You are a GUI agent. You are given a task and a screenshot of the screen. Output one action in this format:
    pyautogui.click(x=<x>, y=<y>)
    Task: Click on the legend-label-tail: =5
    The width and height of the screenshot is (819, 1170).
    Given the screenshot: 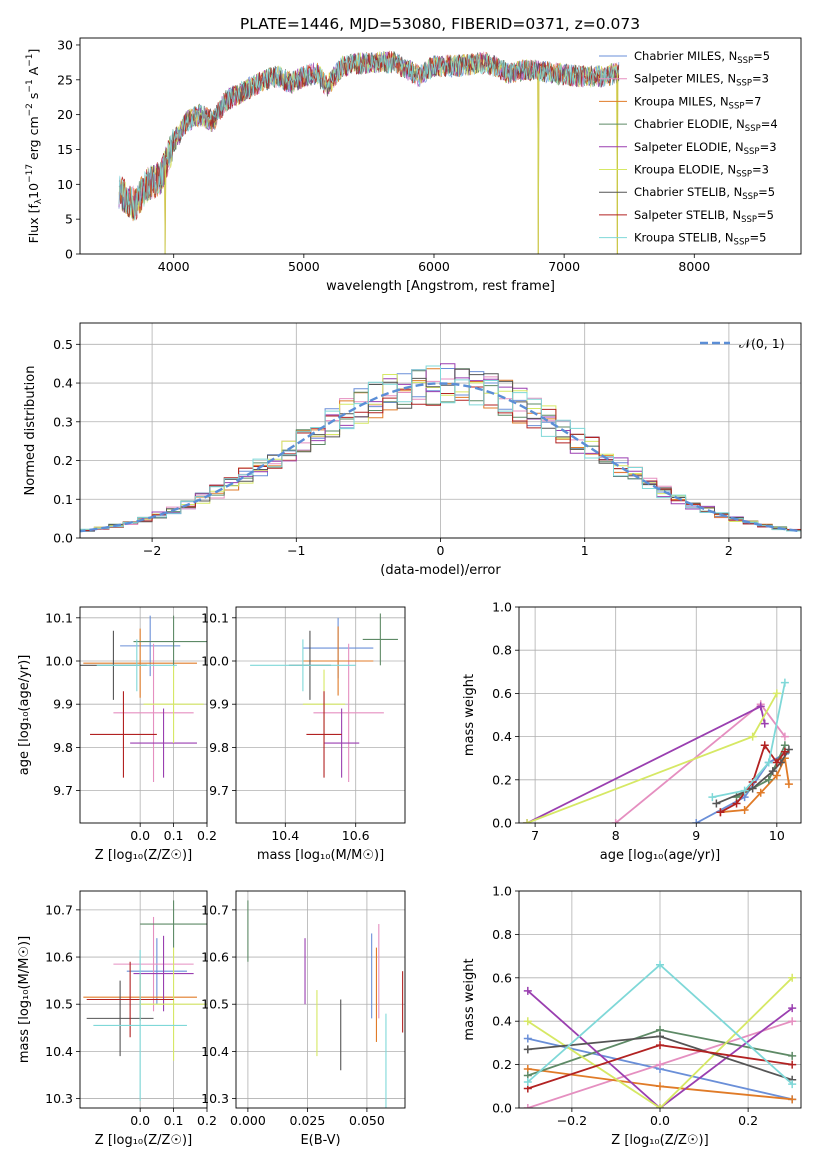 What is the action you would take?
    pyautogui.click(x=766, y=192)
    